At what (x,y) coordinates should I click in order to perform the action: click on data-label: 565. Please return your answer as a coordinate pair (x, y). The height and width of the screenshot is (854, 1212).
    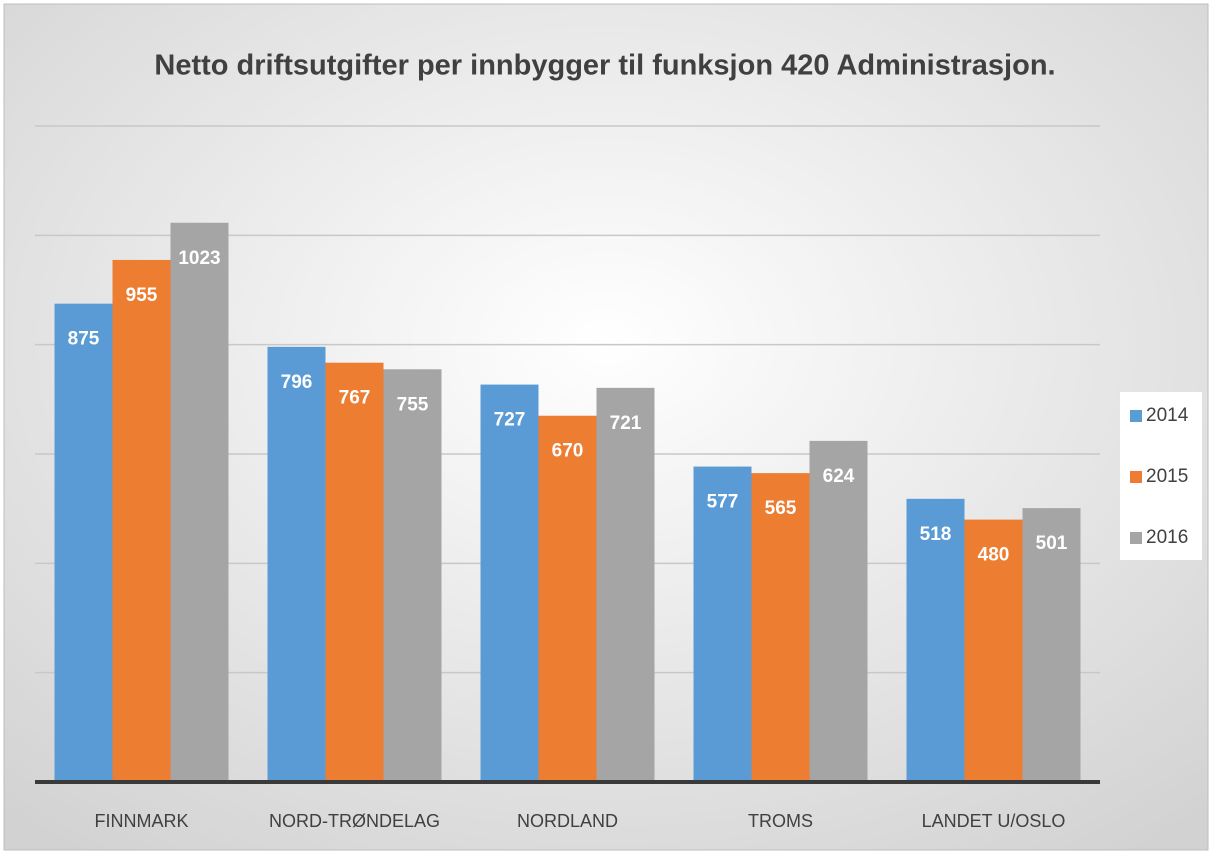
    Looking at the image, I should click on (781, 508).